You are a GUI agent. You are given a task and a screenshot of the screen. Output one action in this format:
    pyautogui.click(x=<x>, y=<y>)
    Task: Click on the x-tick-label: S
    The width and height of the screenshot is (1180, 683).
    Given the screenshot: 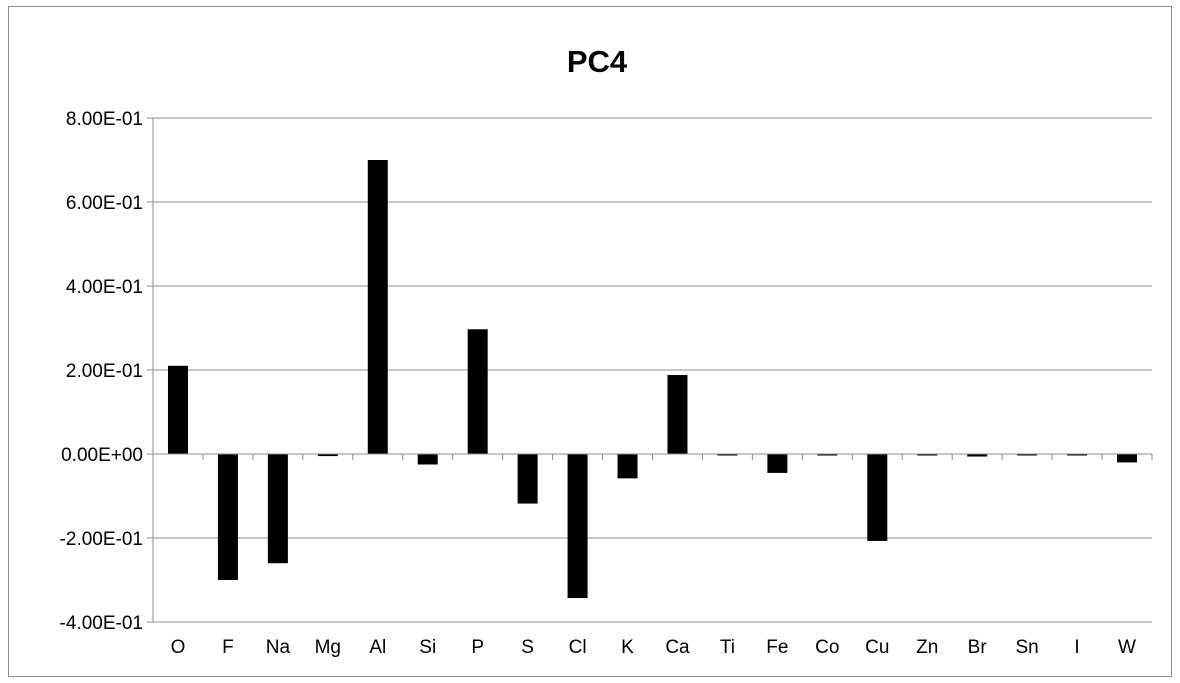 What is the action you would take?
    pyautogui.click(x=527, y=647)
    